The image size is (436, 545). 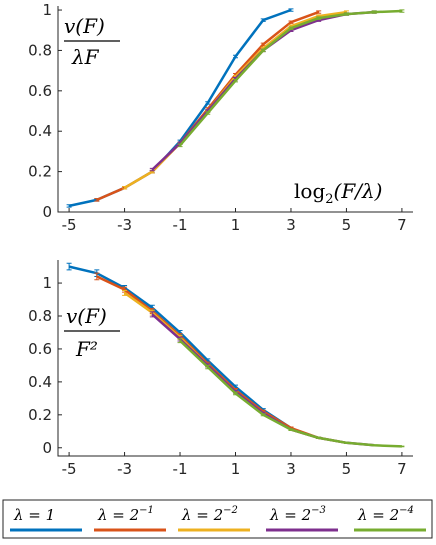 I want to click on legend-label-4: λ = 2−4, so click(x=385, y=514).